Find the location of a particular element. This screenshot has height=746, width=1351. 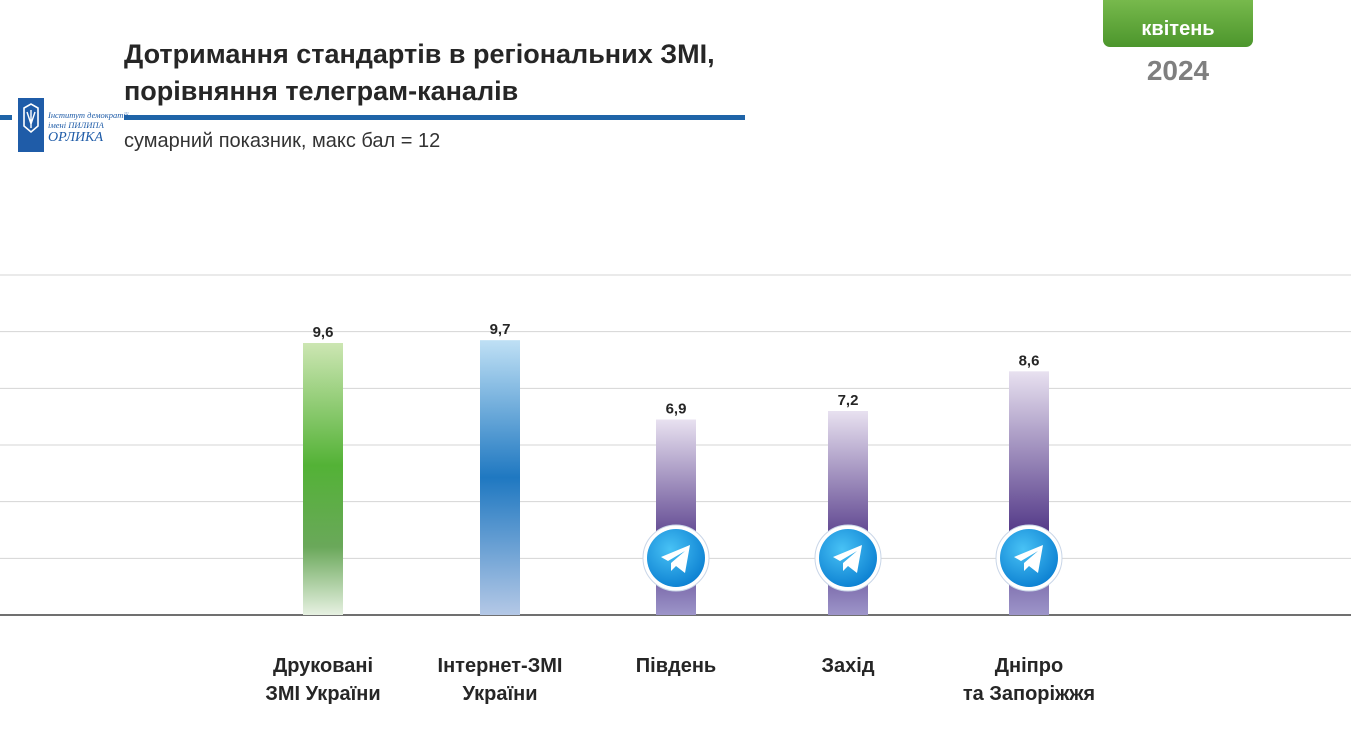

data-label: 6,9 is located at coordinates (676, 409).